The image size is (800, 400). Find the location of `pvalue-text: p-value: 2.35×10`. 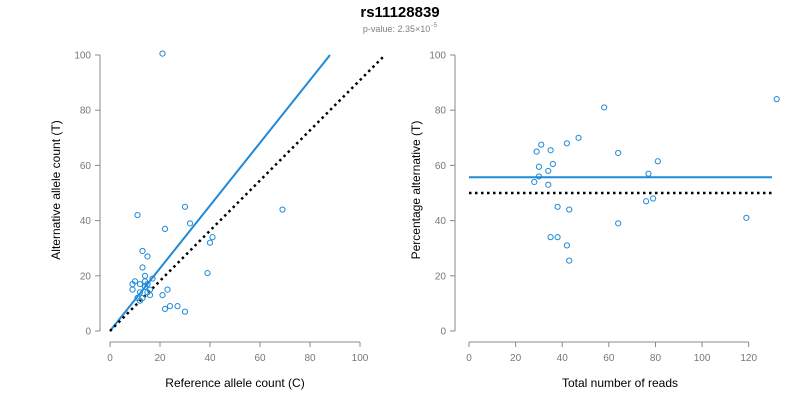

pvalue-text: p-value: 2.35×10 is located at coordinates (396, 29).